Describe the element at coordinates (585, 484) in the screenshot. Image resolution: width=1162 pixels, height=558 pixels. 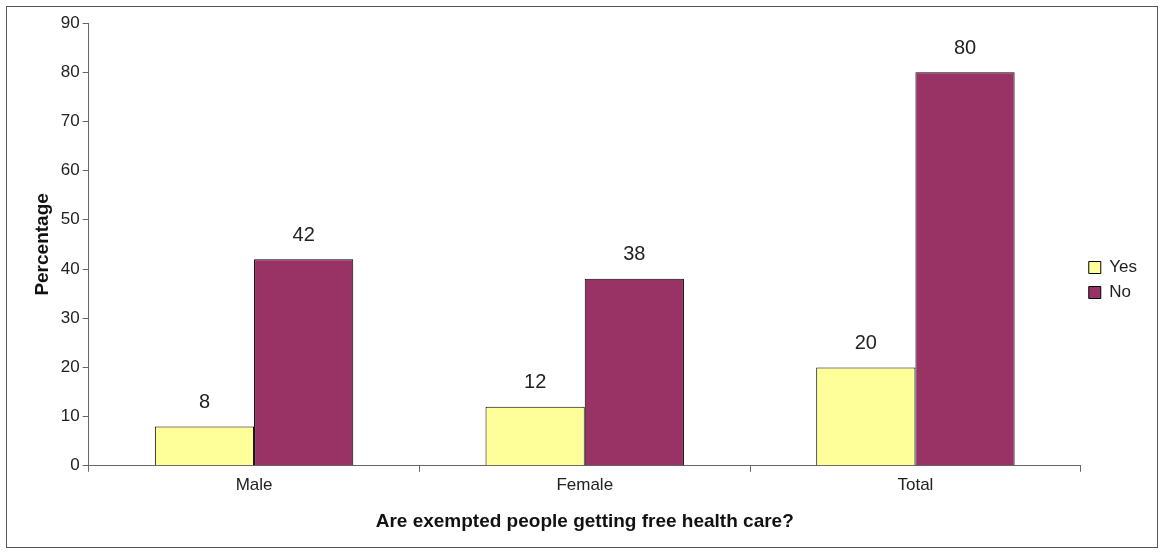
I see `x-tick-label: Female` at that location.